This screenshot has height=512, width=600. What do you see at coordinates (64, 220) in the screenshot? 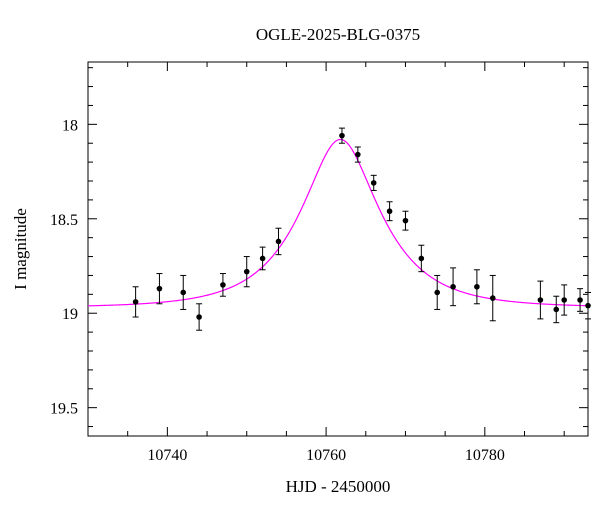
I see `y-tick-label: 18.5` at bounding box center [64, 220].